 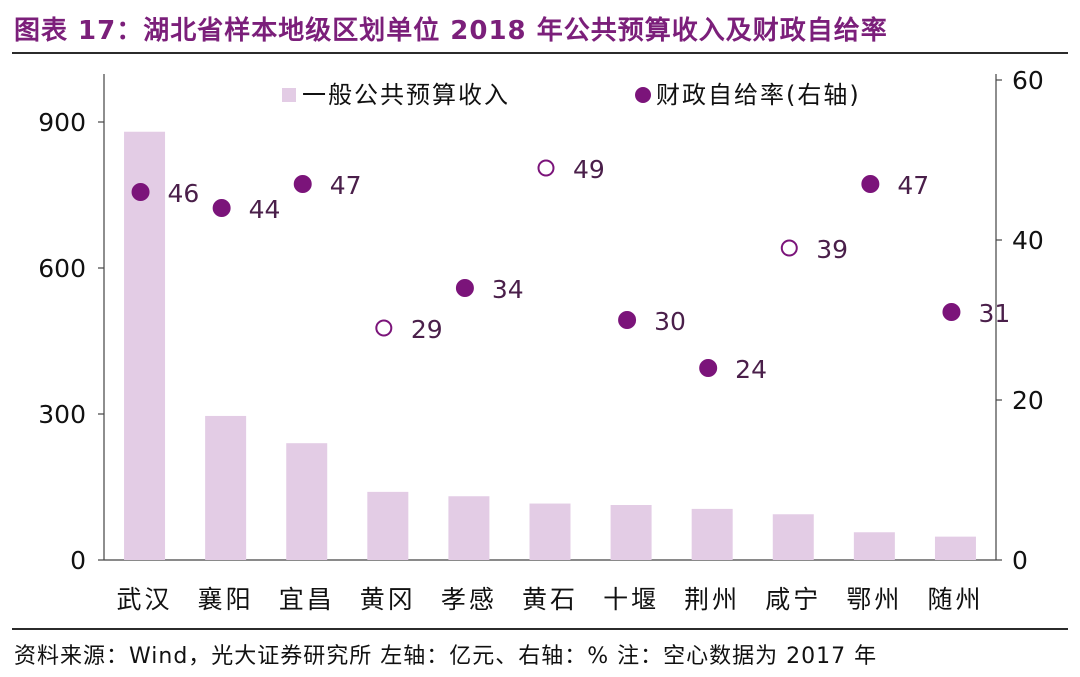 I want to click on left-tick-label: 900, so click(x=62, y=122).